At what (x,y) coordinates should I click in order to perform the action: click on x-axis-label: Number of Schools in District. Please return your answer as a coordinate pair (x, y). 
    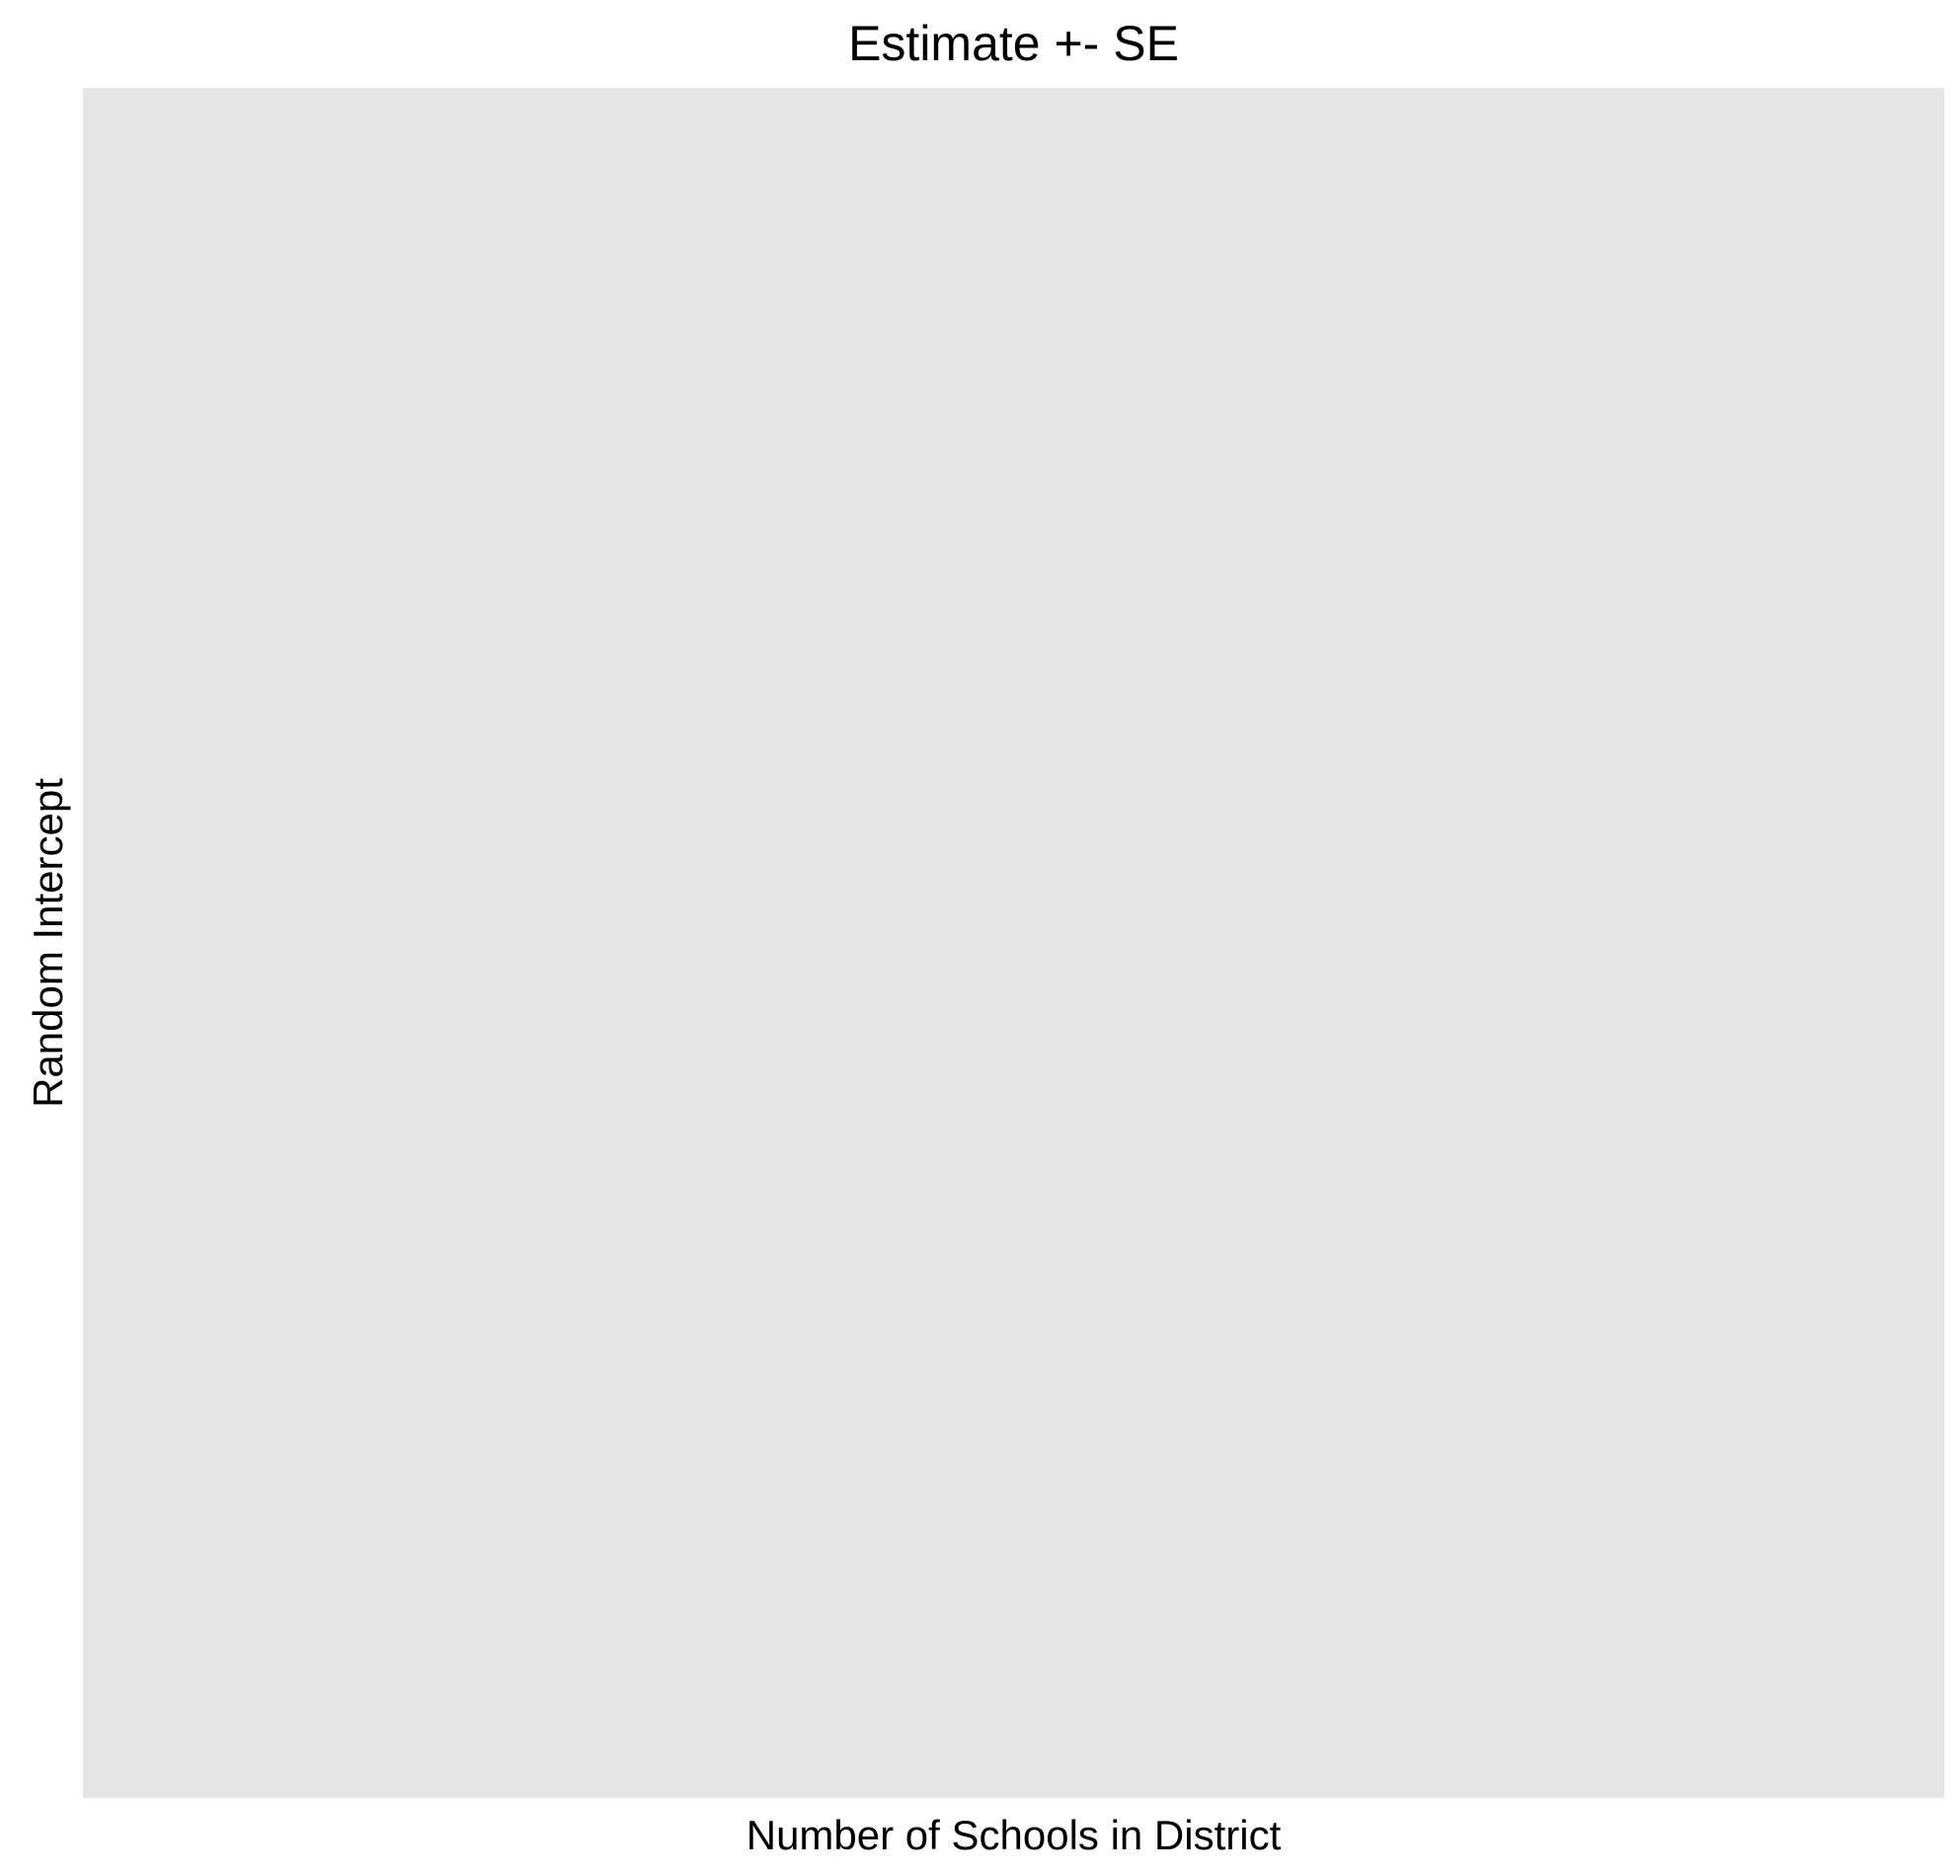
    Looking at the image, I should click on (1013, 1835).